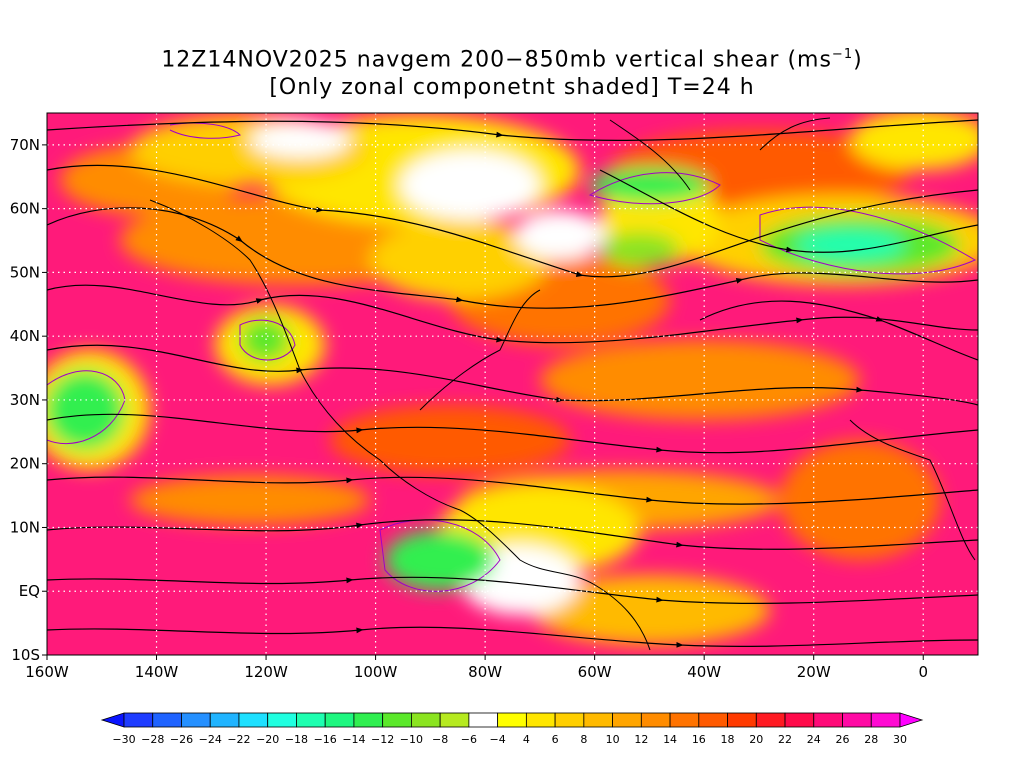 The width and height of the screenshot is (1024, 768). What do you see at coordinates (485, 672) in the screenshot?
I see `lon-tick-label: 80W` at bounding box center [485, 672].